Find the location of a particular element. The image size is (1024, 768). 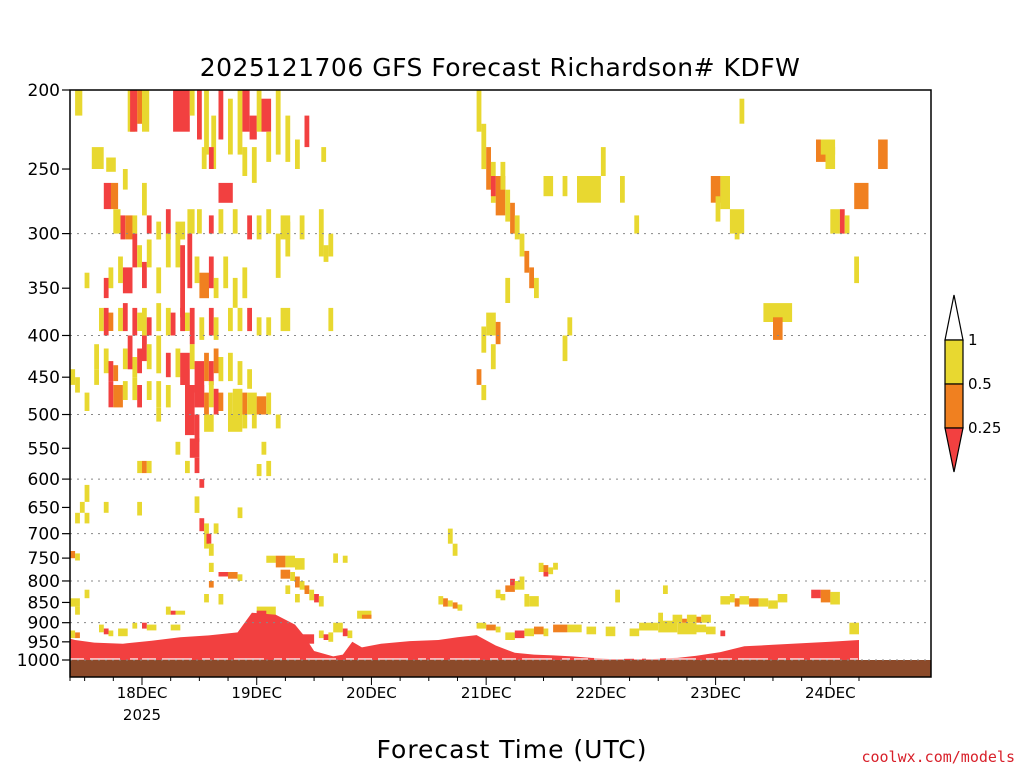

chart-title: 2025121706 GFS Forecast Richardson# KDFW is located at coordinates (500, 67).